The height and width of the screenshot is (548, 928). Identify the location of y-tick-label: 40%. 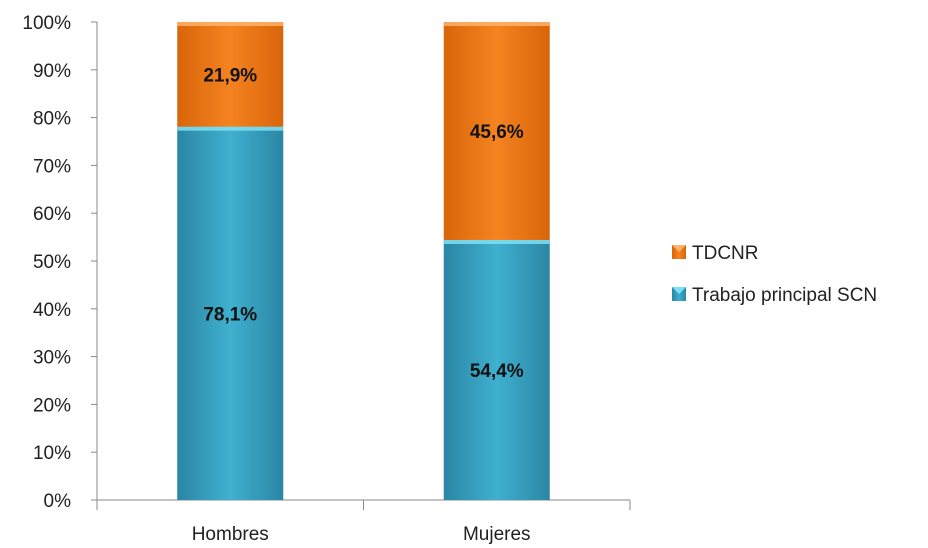
(52, 310).